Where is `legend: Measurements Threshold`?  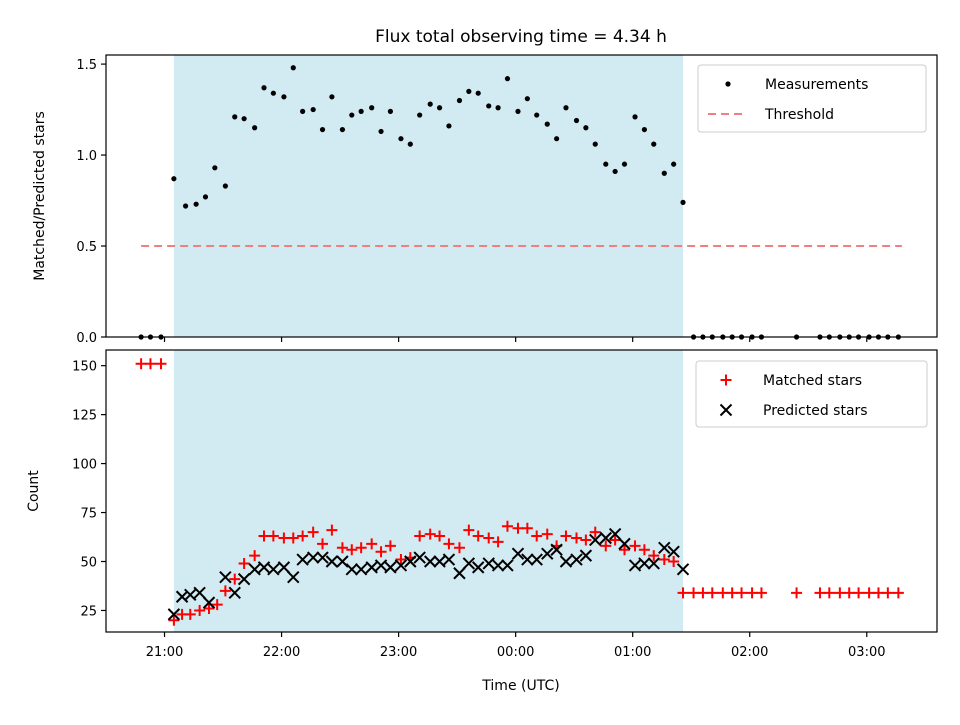 legend: Measurements Threshold is located at coordinates (812, 98).